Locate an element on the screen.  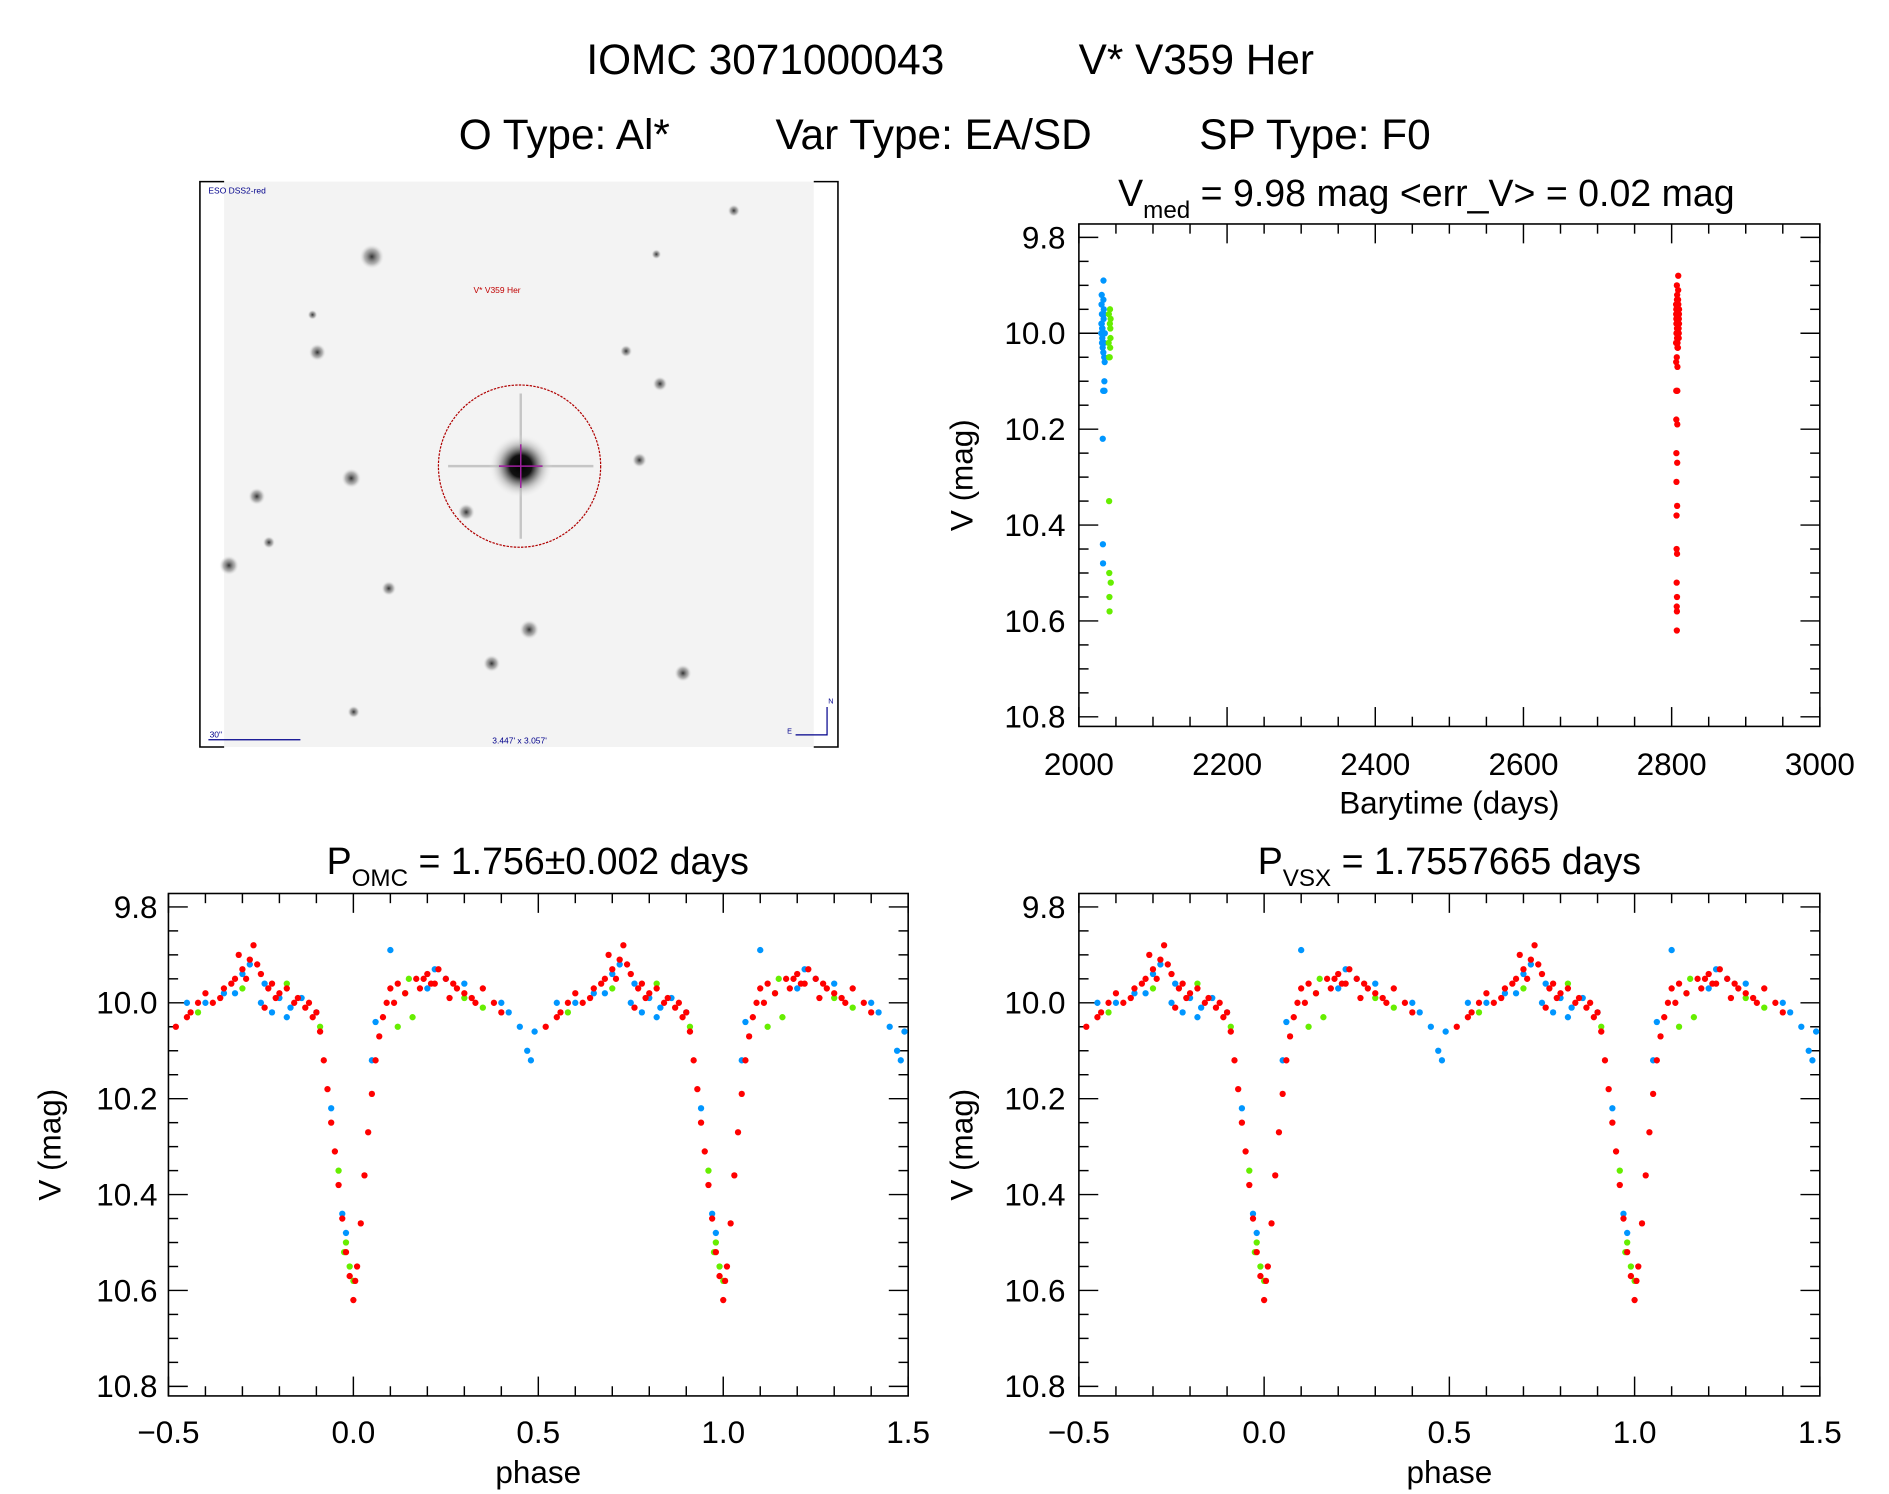
otype: O Type: Al* is located at coordinates (564, 134).